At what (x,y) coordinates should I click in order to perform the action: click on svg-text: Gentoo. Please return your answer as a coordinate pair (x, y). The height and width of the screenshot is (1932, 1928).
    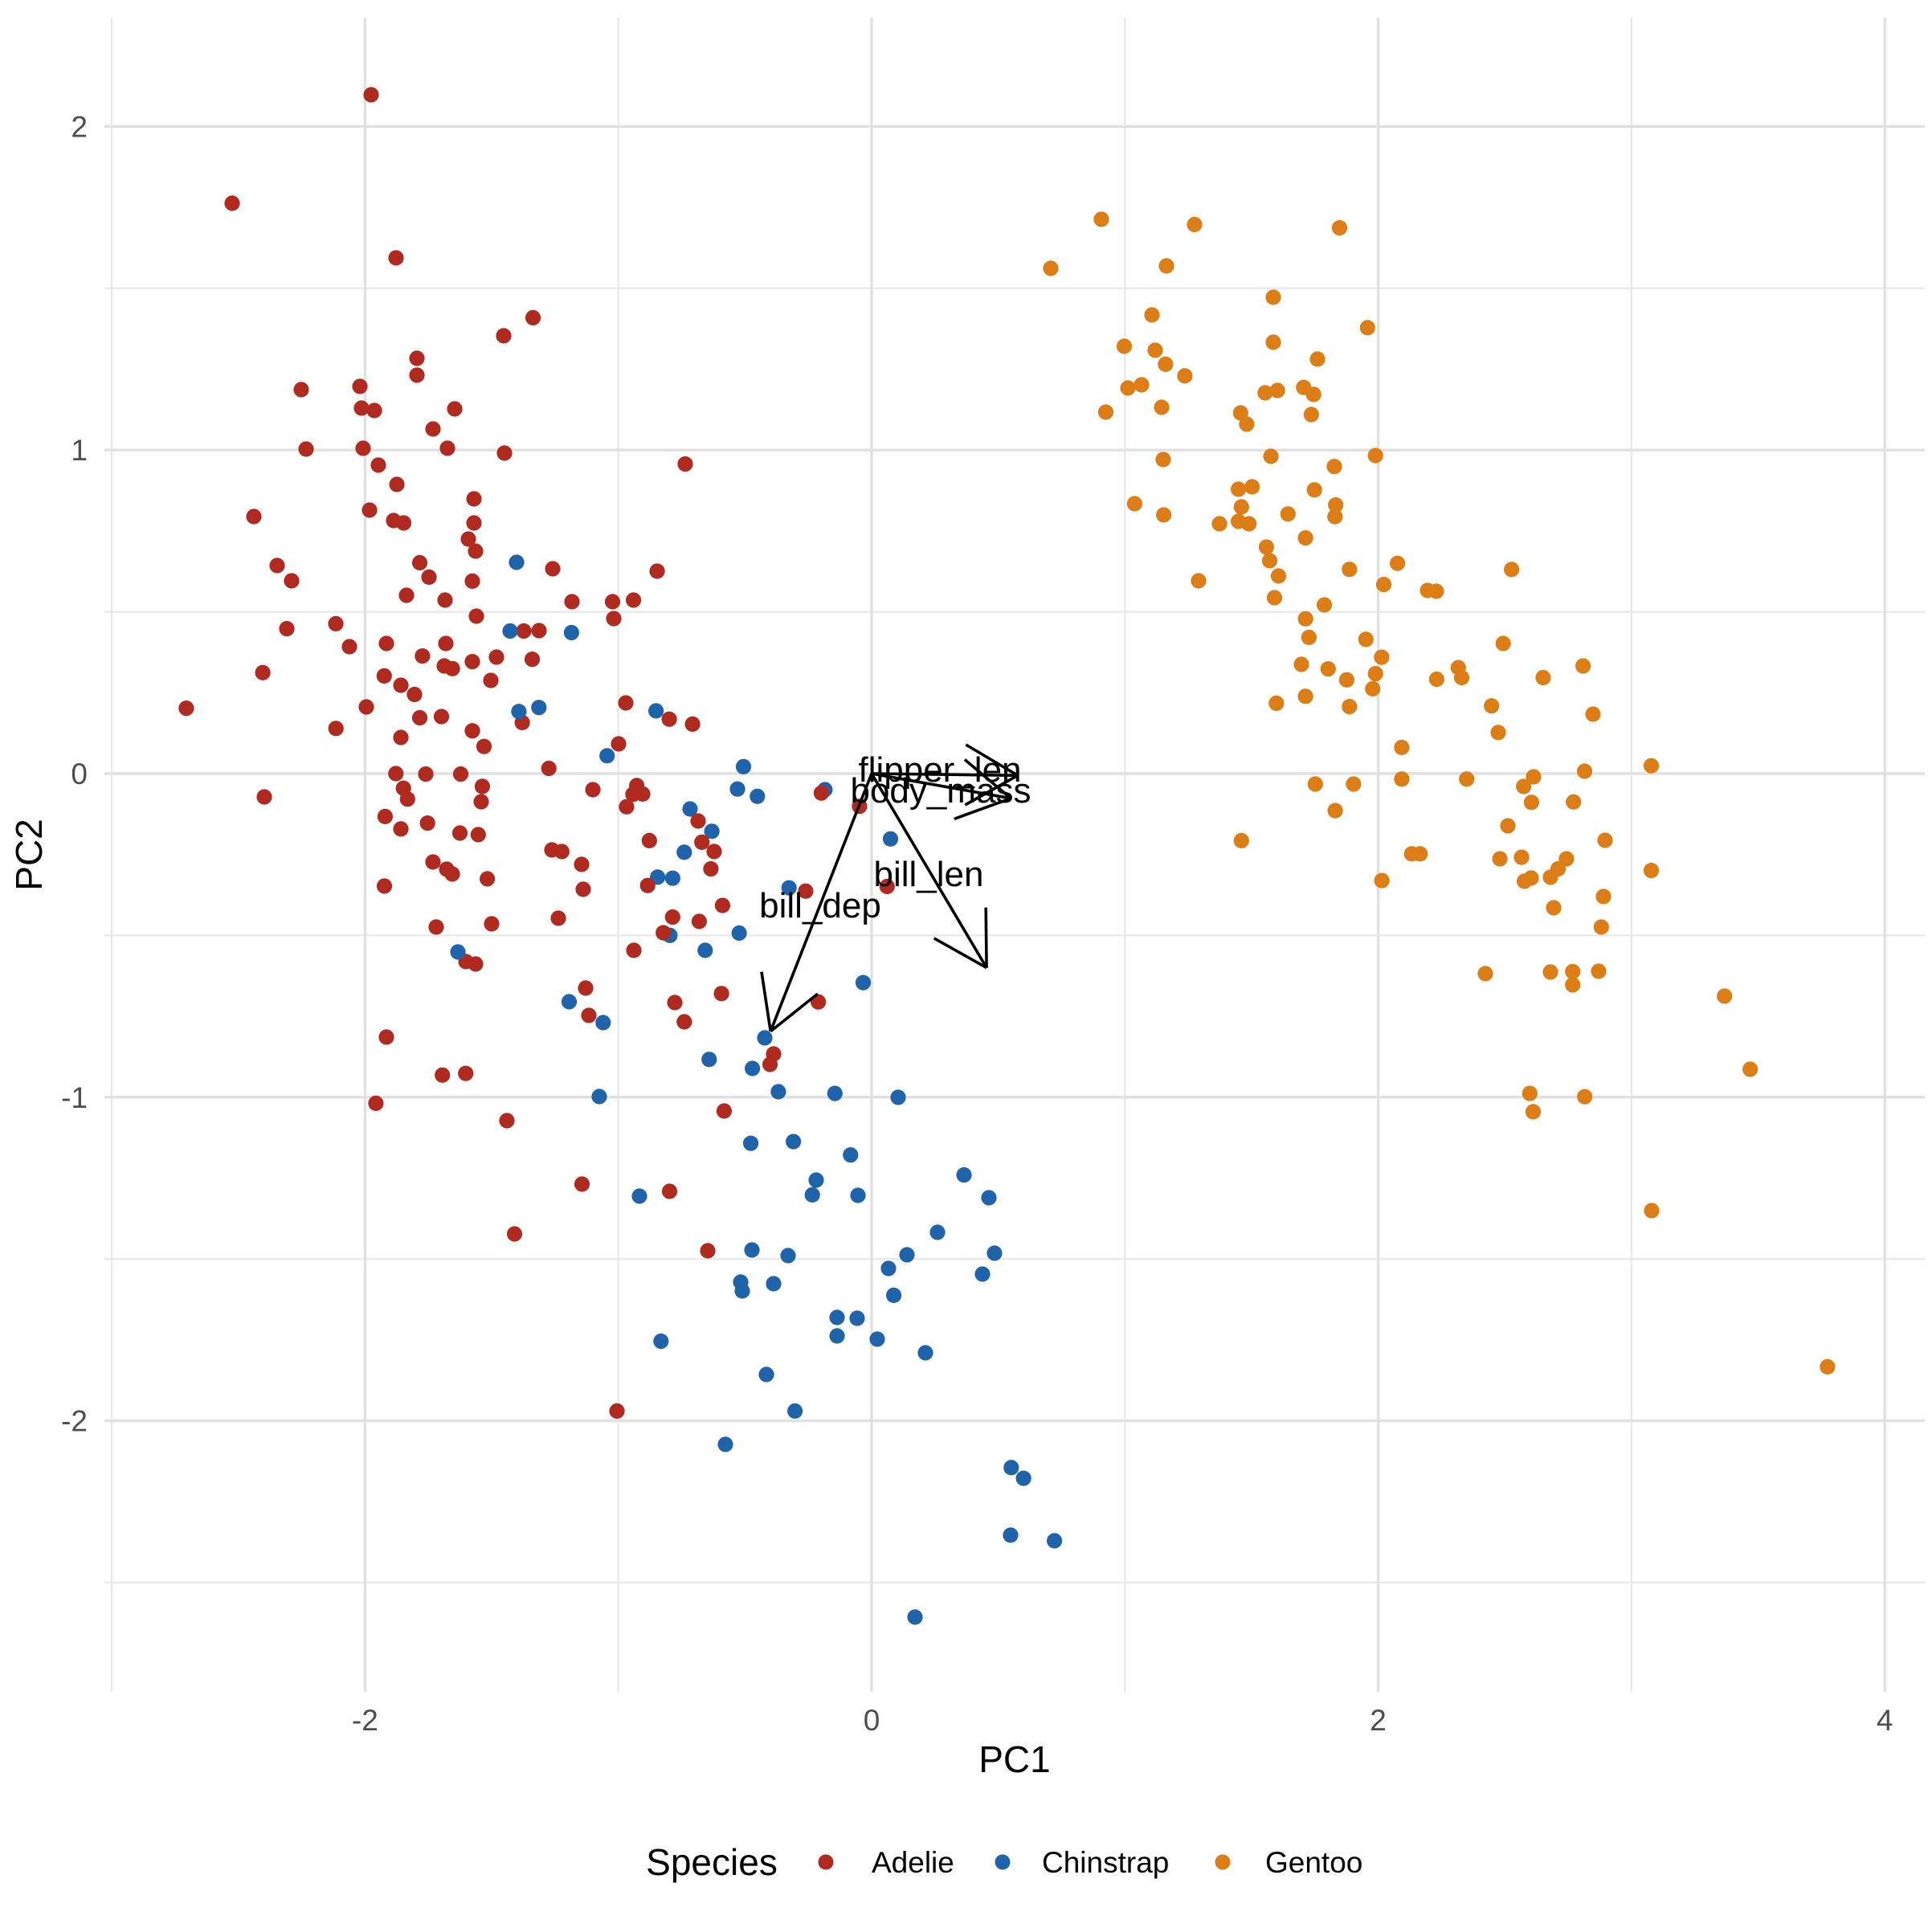
    Looking at the image, I should click on (1313, 1862).